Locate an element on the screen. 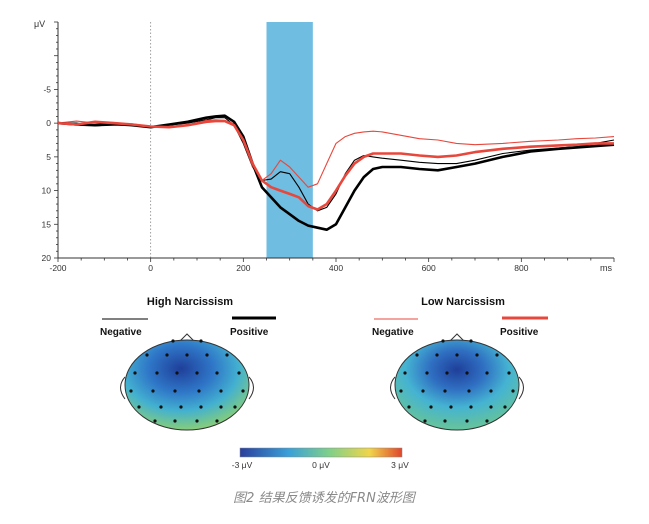 This screenshot has height=524, width=649. legend-high-positive-label: Positive is located at coordinates (249, 332).